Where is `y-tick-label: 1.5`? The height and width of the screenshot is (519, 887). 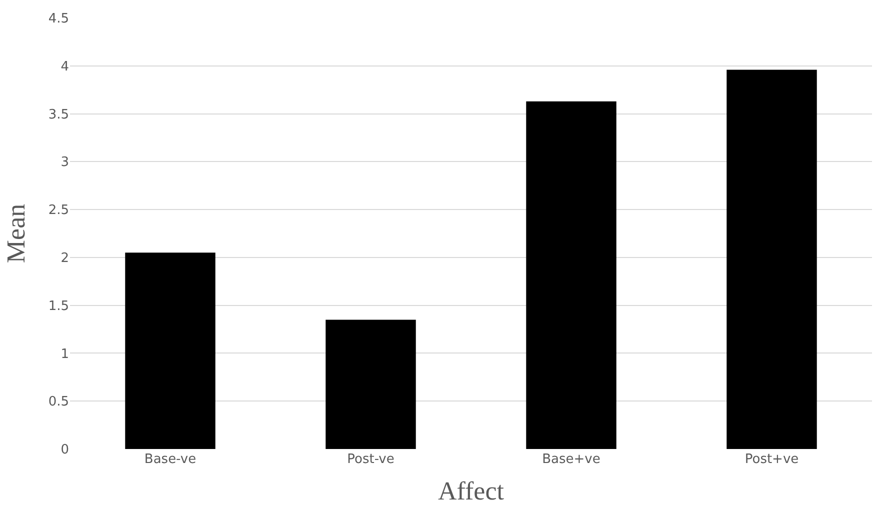
y-tick-label: 1.5 is located at coordinates (58, 306).